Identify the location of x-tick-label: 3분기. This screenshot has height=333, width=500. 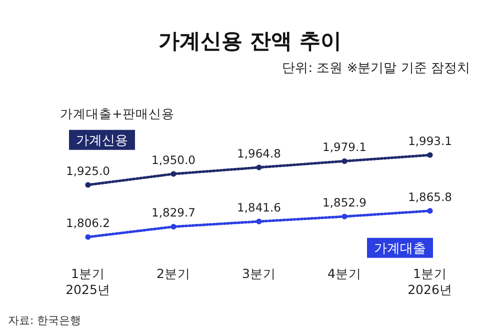
(259, 273).